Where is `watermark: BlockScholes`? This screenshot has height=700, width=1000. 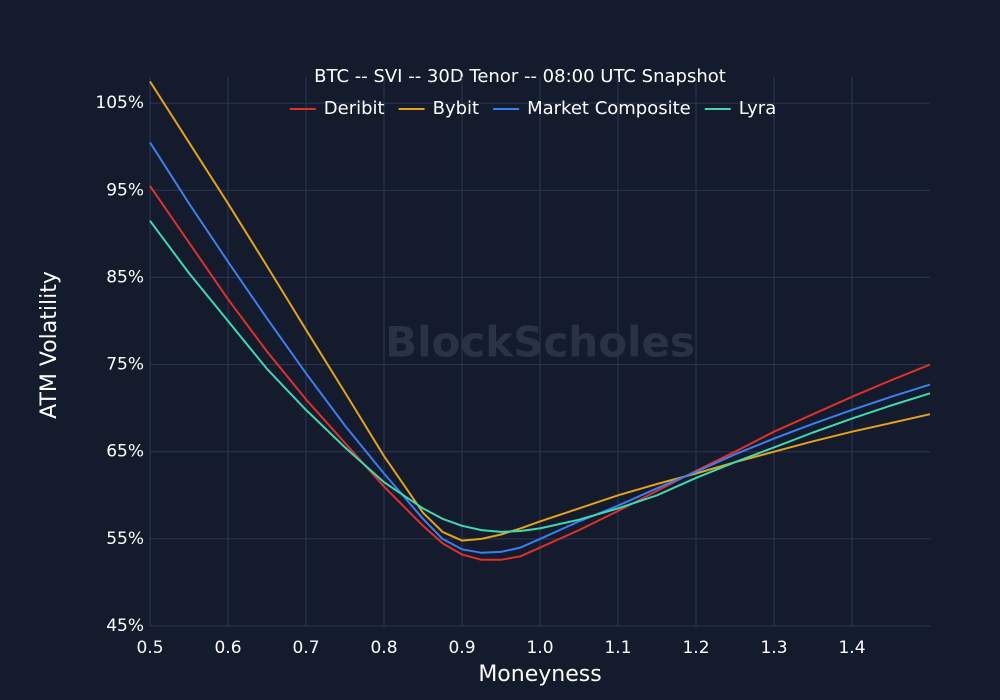 watermark: BlockScholes is located at coordinates (540, 342).